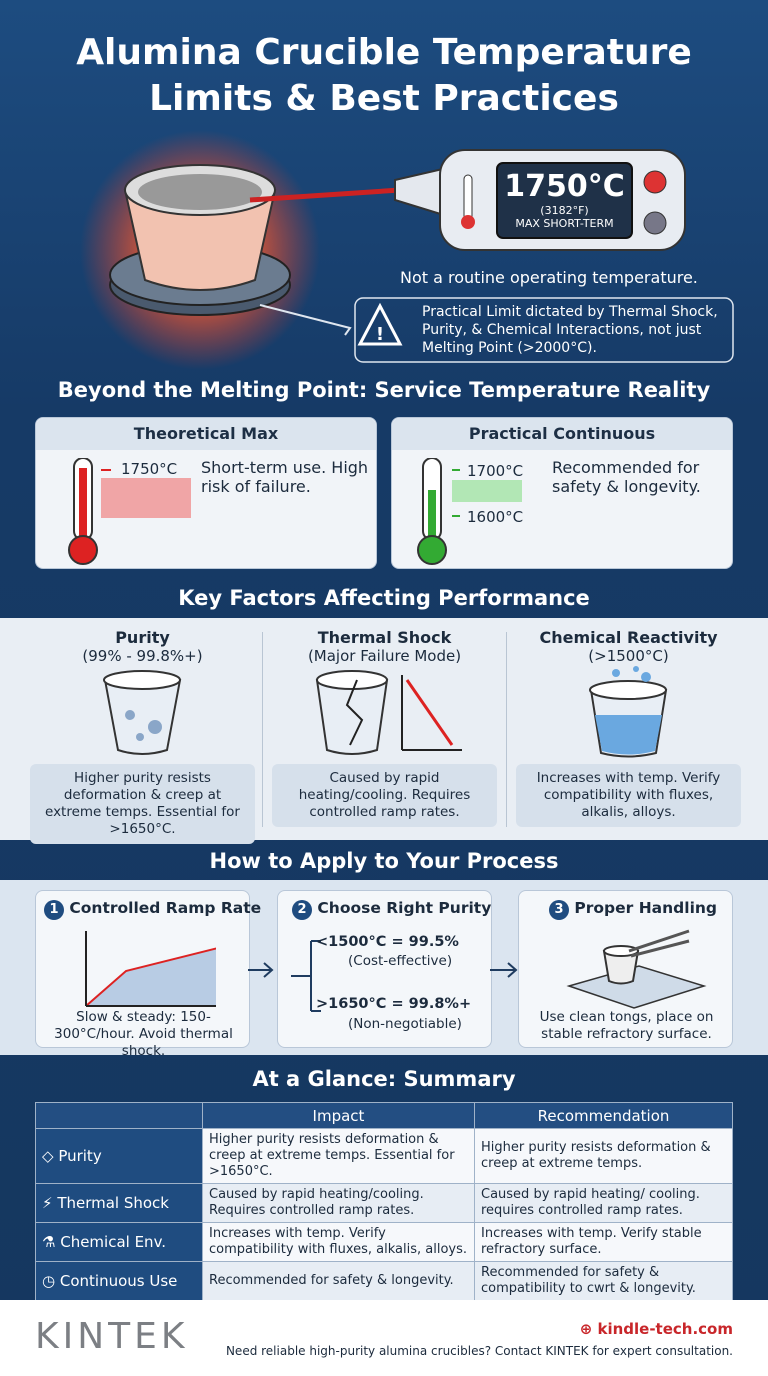  Describe the element at coordinates (646, 908) in the screenshot. I see `step-title-text: Proper Handling` at that location.